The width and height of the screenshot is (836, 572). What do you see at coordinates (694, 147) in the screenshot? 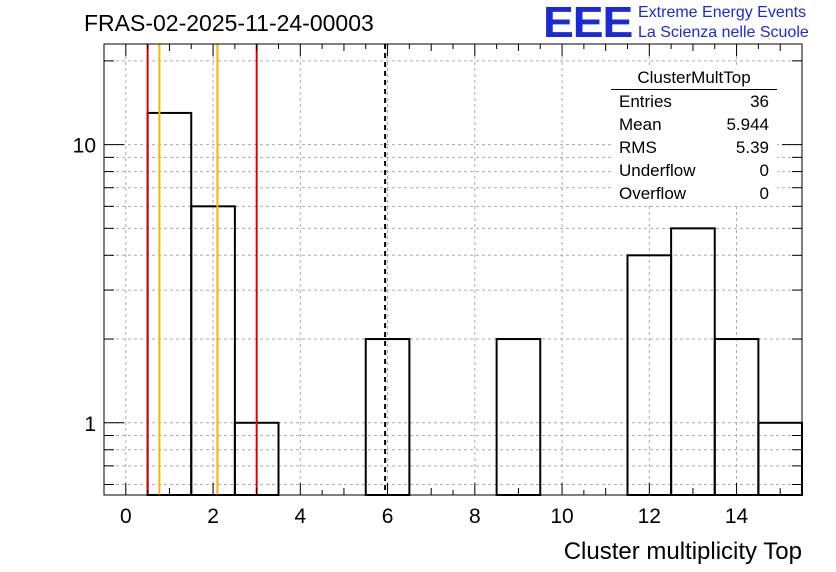
I see `stats-row-rms: RMS 5.39` at bounding box center [694, 147].